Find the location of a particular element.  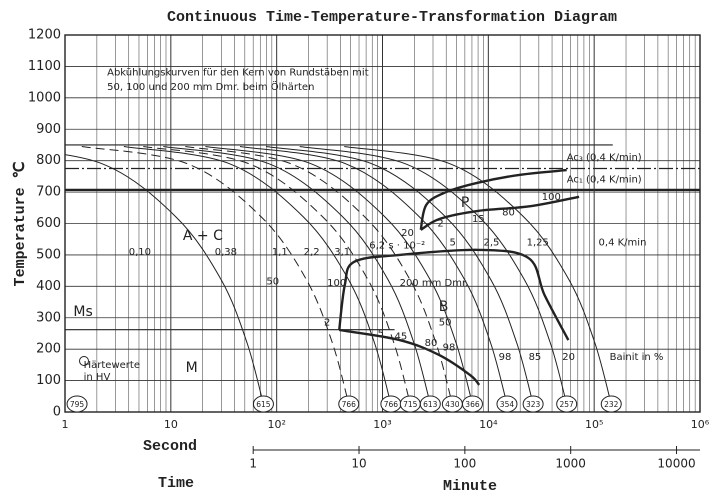

annotation: Ms is located at coordinates (82, 312).